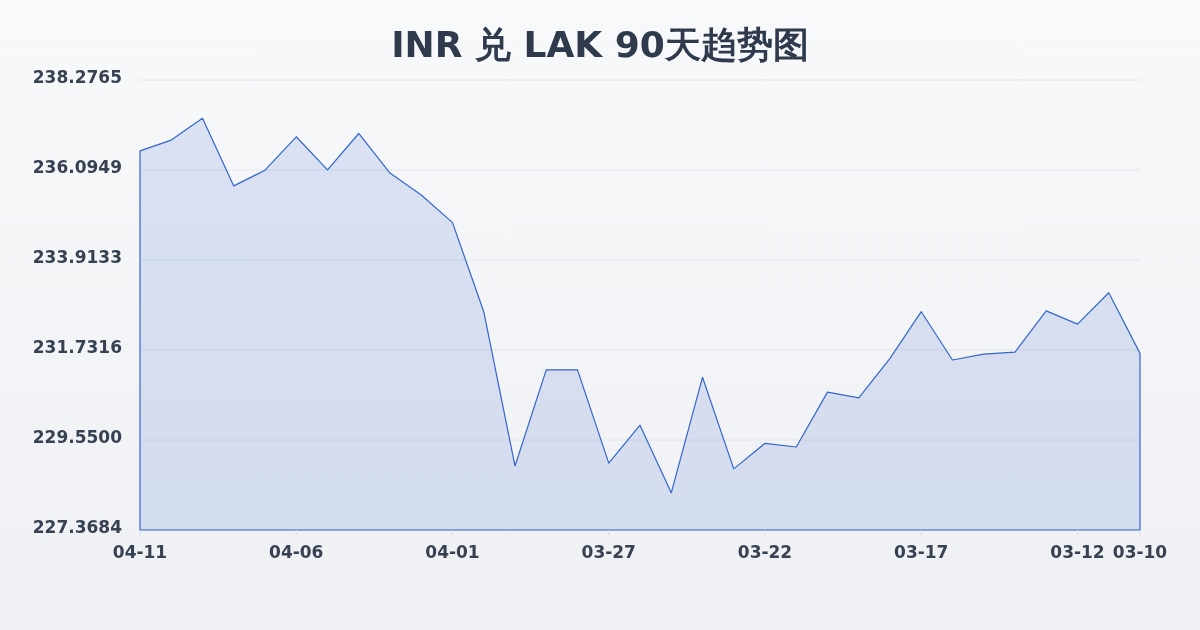  Describe the element at coordinates (77, 527) in the screenshot. I see `y-tick-label: 227.3684` at that location.